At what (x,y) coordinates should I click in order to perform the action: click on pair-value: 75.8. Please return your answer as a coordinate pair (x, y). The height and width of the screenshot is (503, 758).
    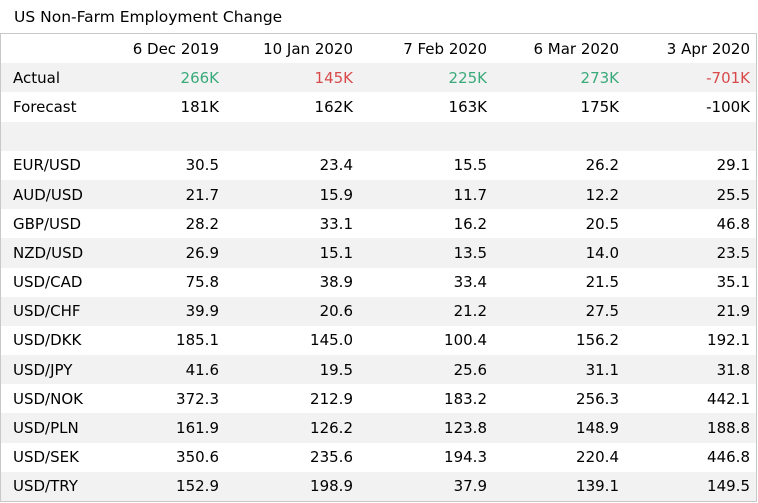
    Looking at the image, I should click on (202, 282).